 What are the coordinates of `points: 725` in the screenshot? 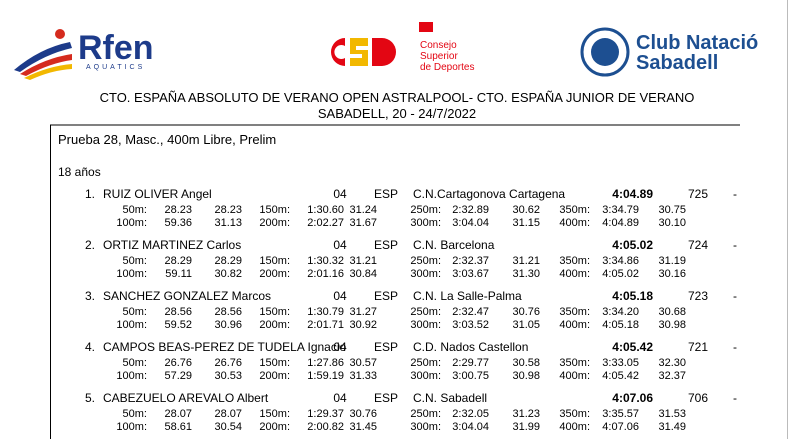 It's located at (697, 194).